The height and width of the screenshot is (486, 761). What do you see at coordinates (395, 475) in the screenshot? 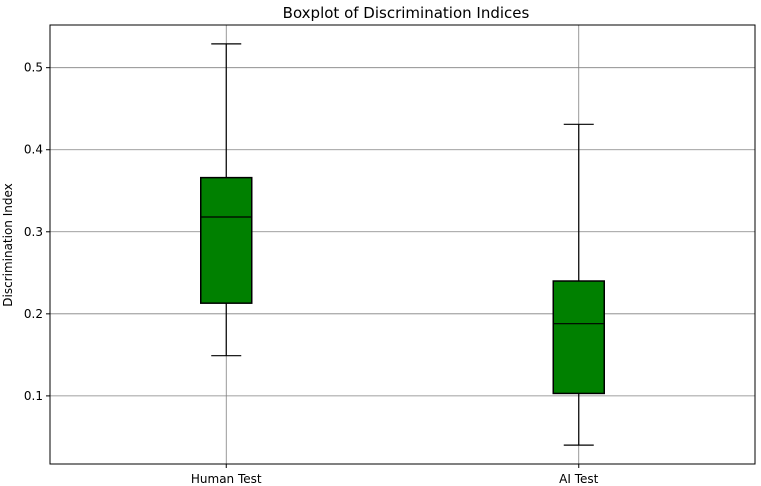
I see `x-axis-ticks: Human Test AI Test` at bounding box center [395, 475].